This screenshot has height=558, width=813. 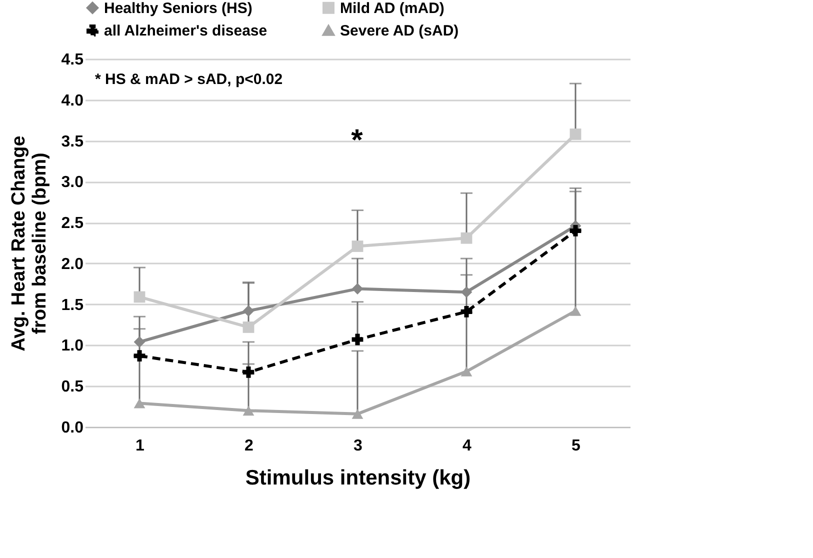 I want to click on x-tick-label: 5, so click(x=576, y=446).